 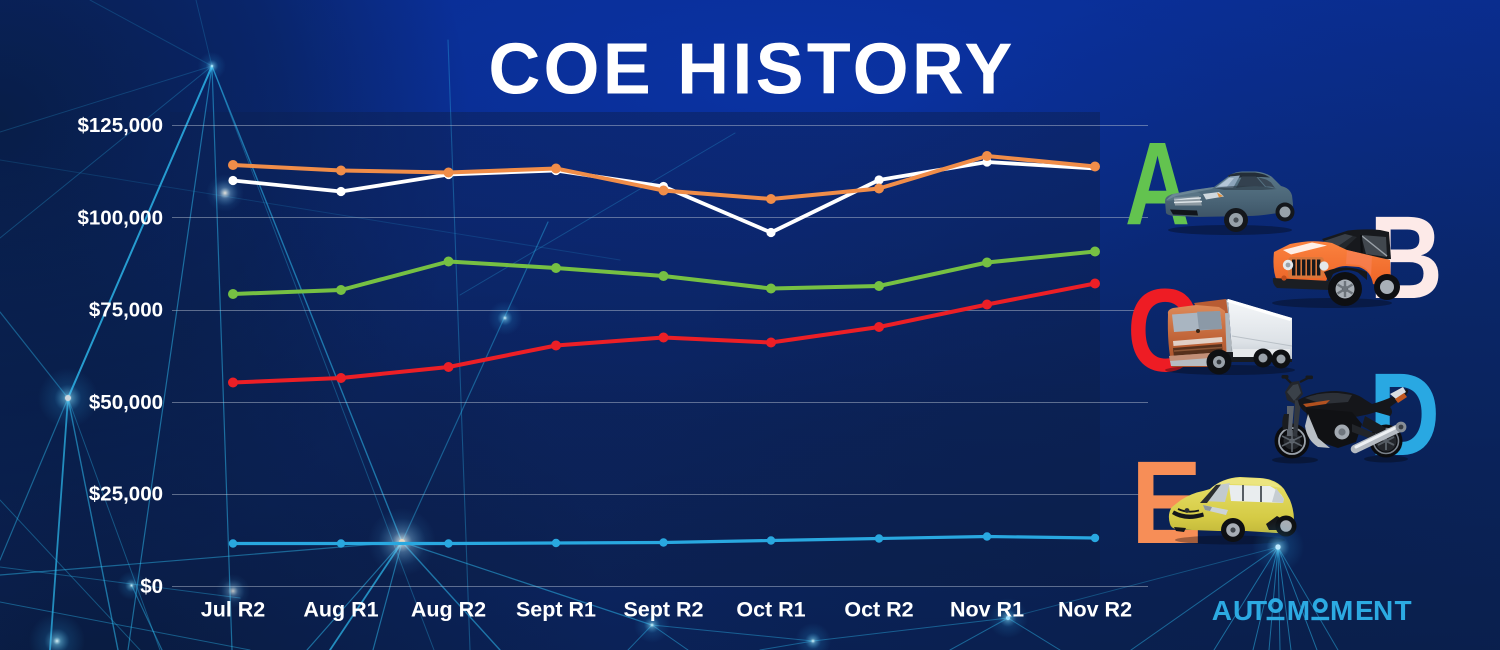 I want to click on svg-text: COE HISTORY, so click(x=751, y=70).